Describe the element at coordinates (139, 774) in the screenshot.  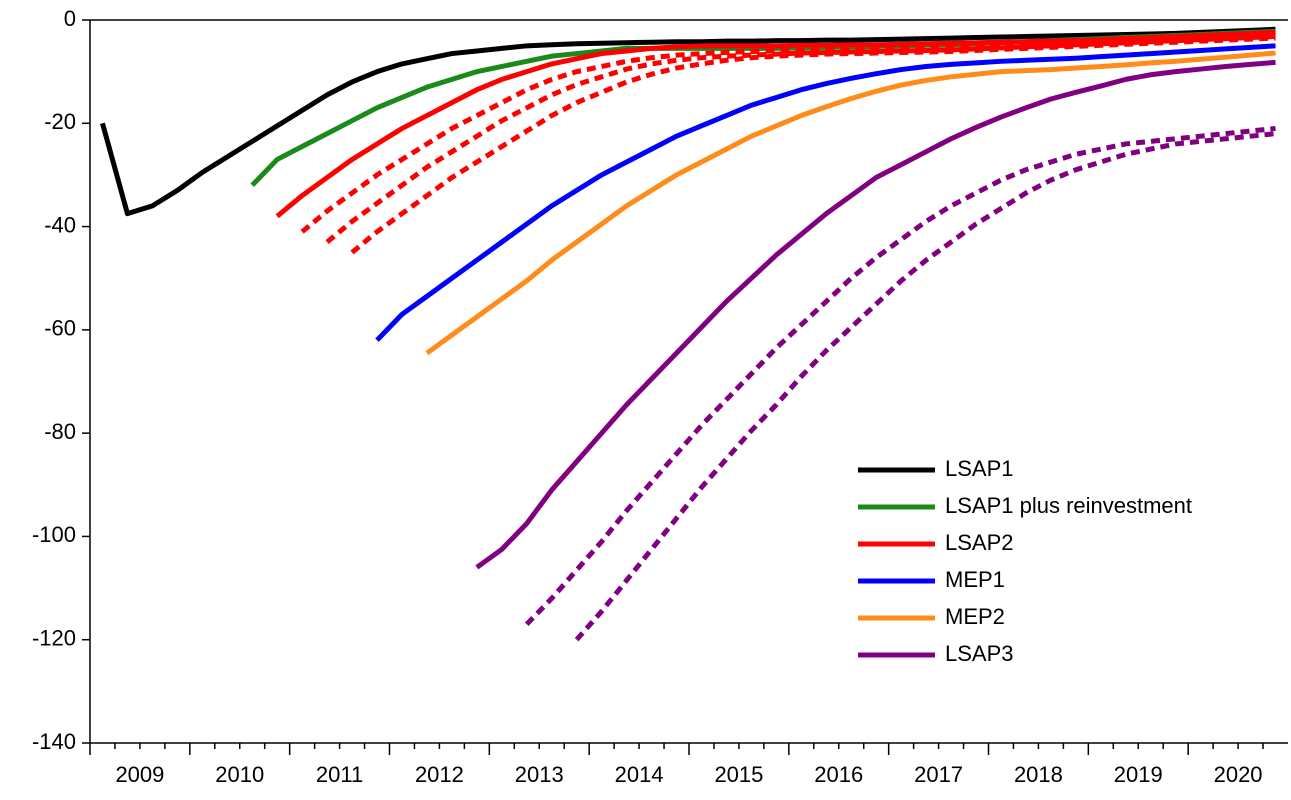
I see `x-tick-label: 2009` at that location.